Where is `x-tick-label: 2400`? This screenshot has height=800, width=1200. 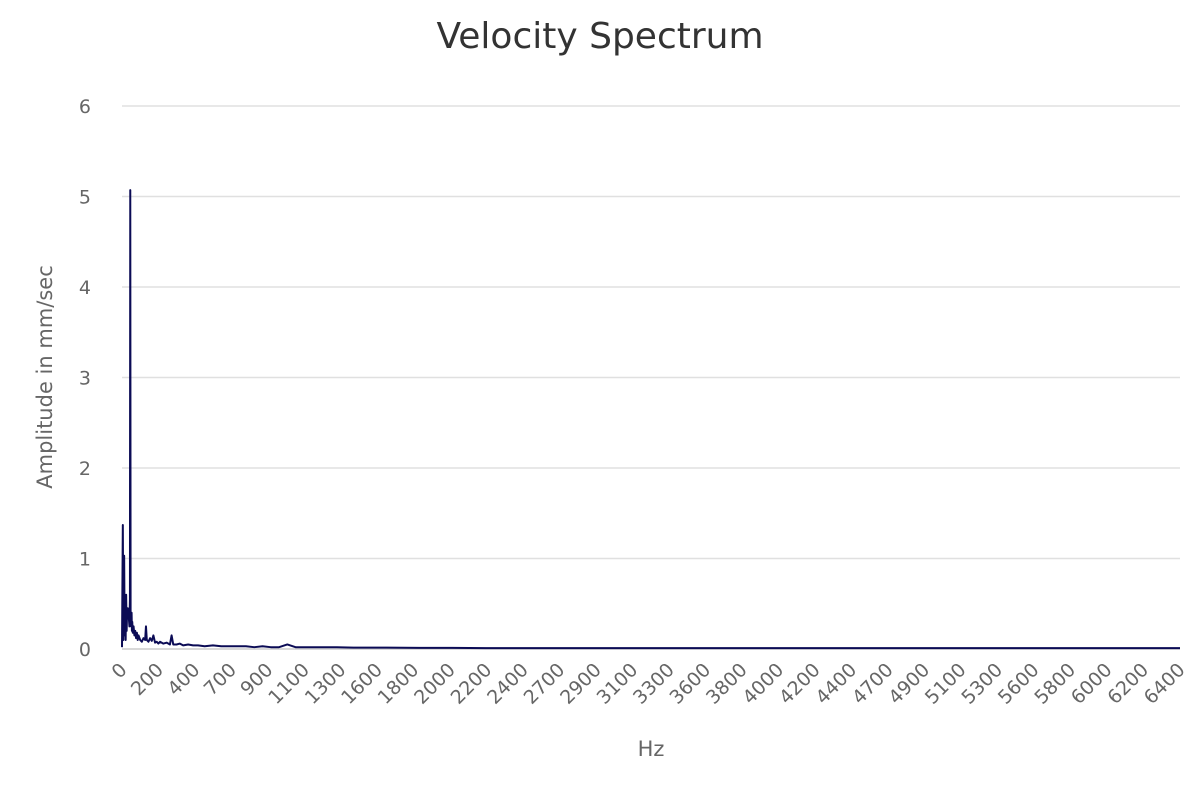
x-tick-label: 2400 is located at coordinates (508, 684).